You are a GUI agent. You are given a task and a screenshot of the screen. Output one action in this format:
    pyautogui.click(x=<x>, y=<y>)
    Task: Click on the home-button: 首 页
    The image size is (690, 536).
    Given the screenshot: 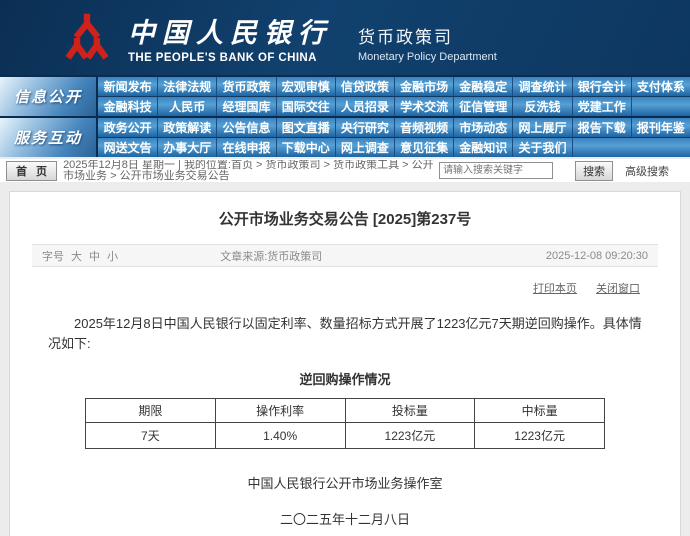 What is the action you would take?
    pyautogui.click(x=32, y=170)
    